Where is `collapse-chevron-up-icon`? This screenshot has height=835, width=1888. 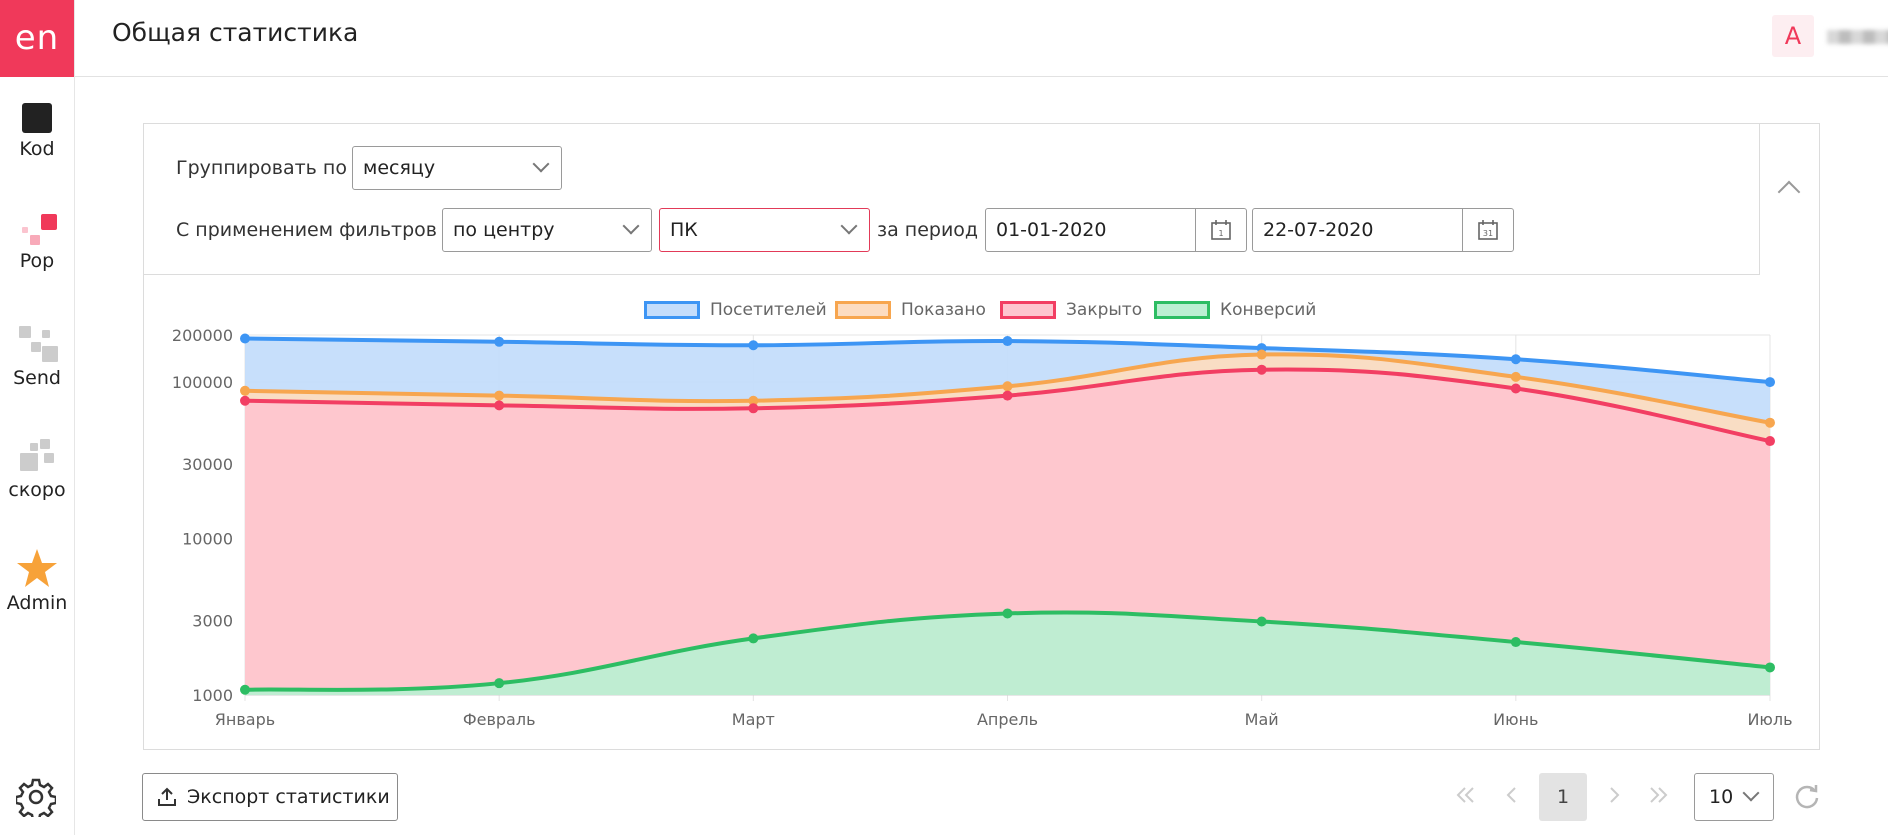 collapse-chevron-up-icon is located at coordinates (1789, 192).